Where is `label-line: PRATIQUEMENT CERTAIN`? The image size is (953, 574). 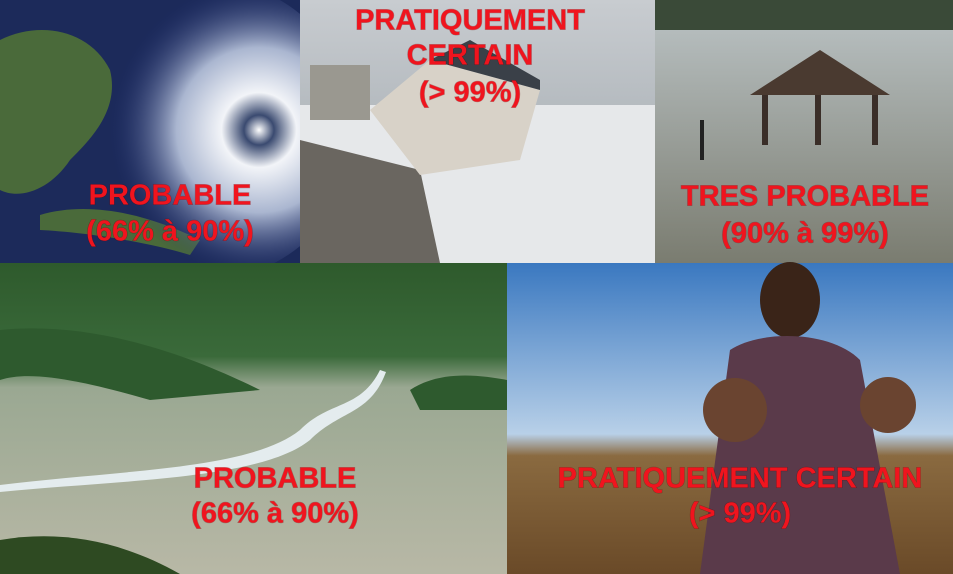
label-line: PRATIQUEMENT CERTAIN is located at coordinates (740, 479).